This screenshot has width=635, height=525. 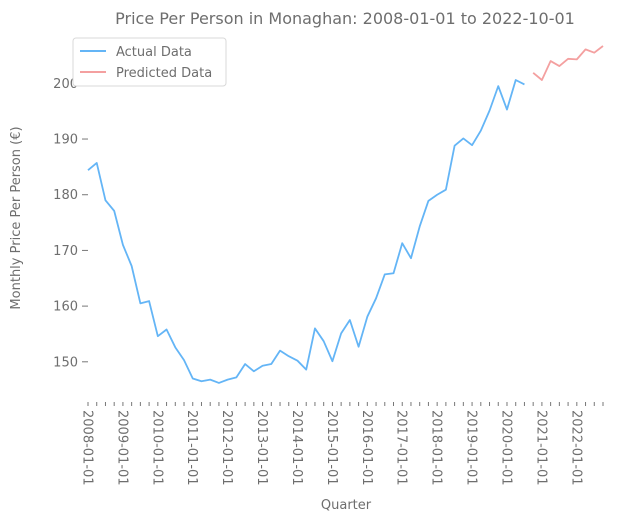 What do you see at coordinates (156, 448) in the screenshot?
I see `x-tick-label: 2010-01-01` at bounding box center [156, 448].